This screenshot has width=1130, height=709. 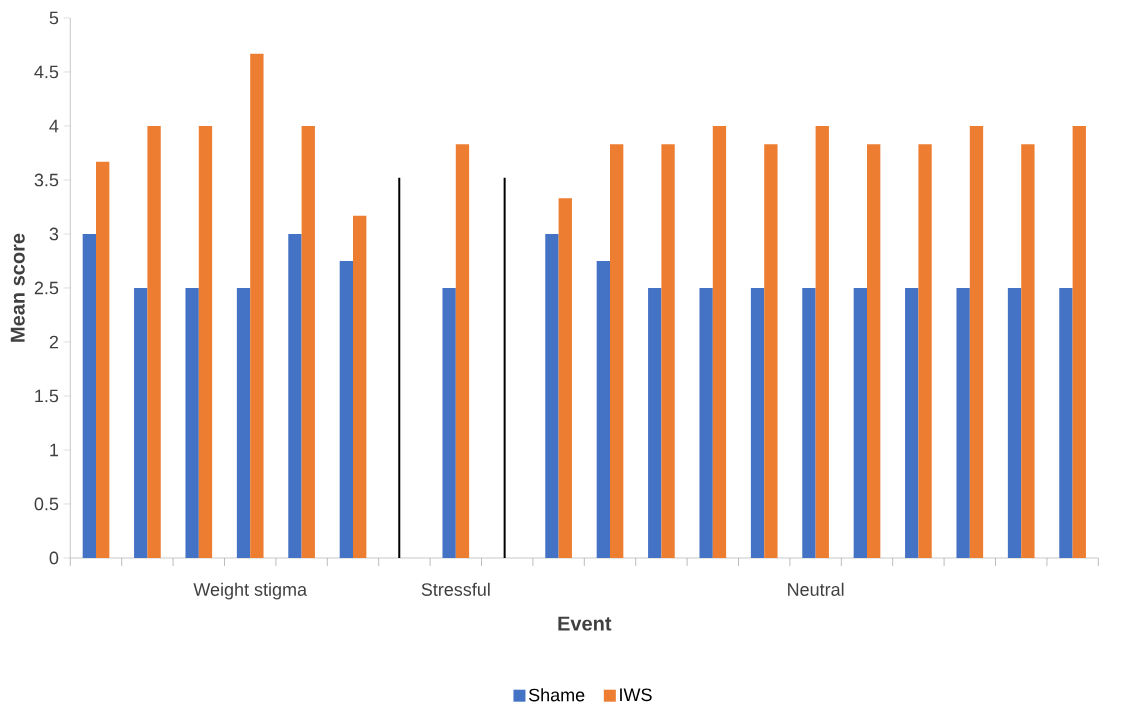 I want to click on y-tick-label: 0, so click(x=54, y=558).